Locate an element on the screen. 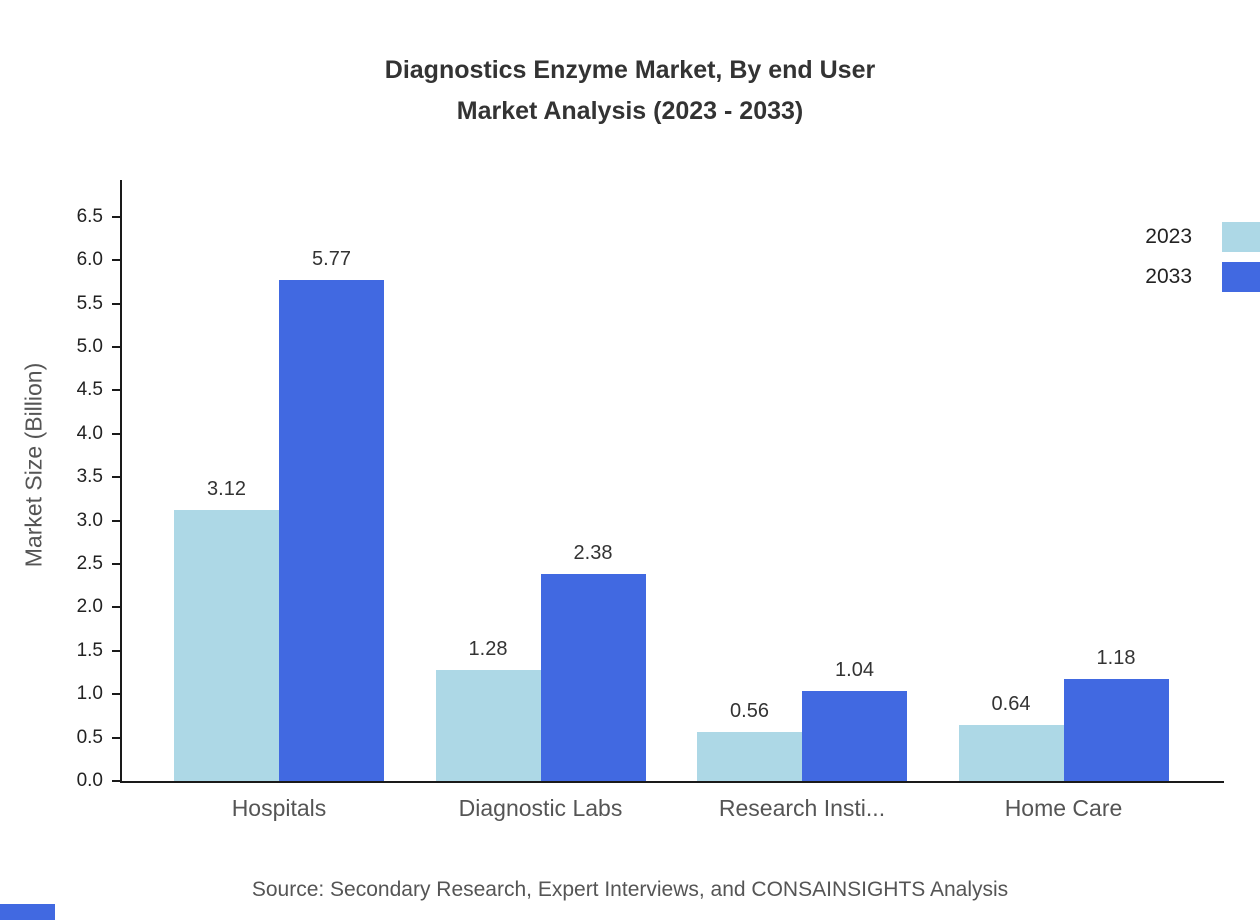 The image size is (1260, 920). y-tick-label: 5.0 is located at coordinates (89, 346).